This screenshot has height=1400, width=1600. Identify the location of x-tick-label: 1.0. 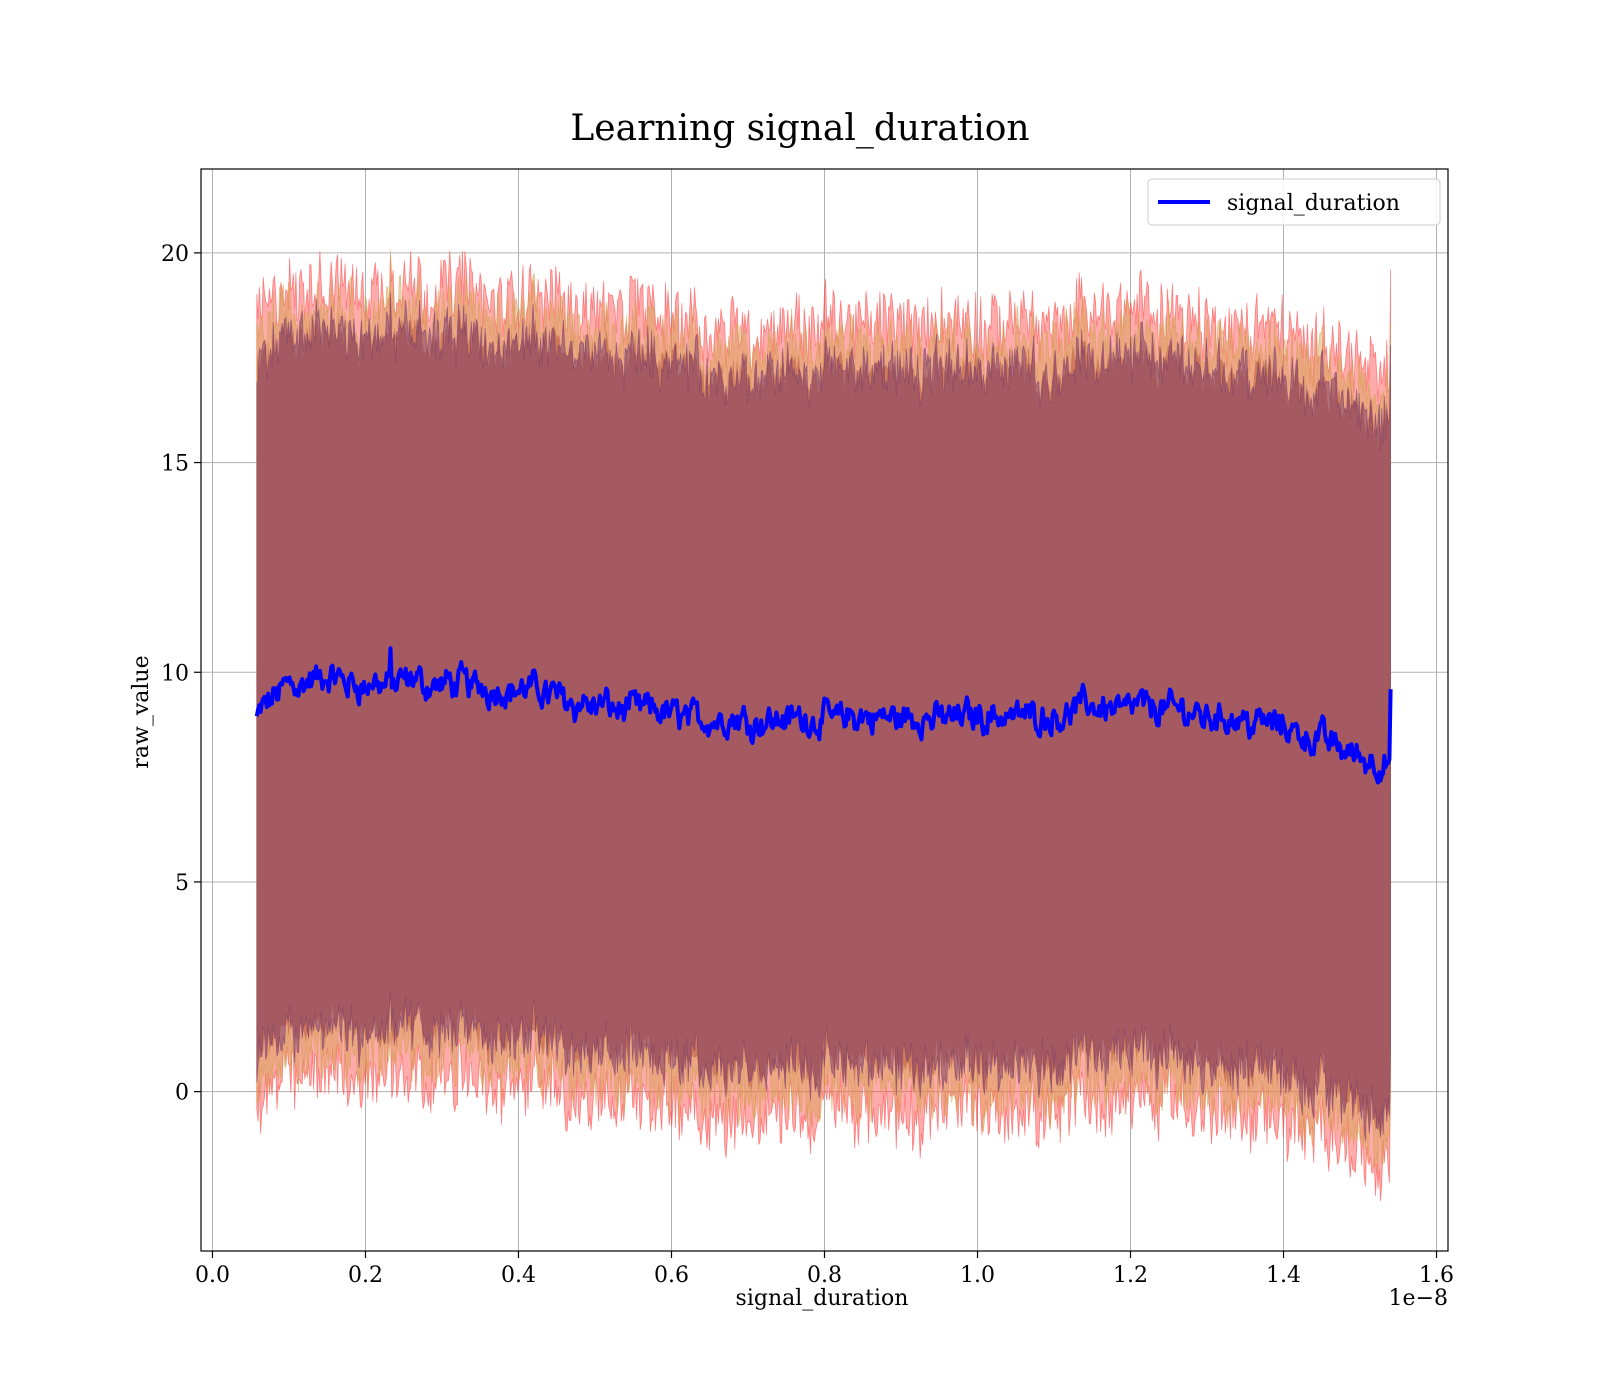
(977, 1275).